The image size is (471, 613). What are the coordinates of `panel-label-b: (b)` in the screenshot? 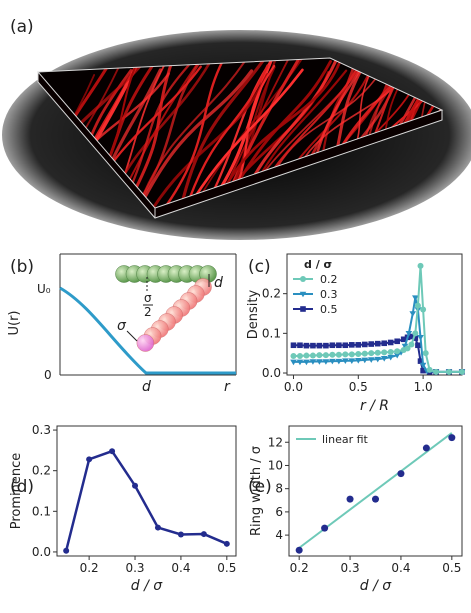 It's located at (22, 267).